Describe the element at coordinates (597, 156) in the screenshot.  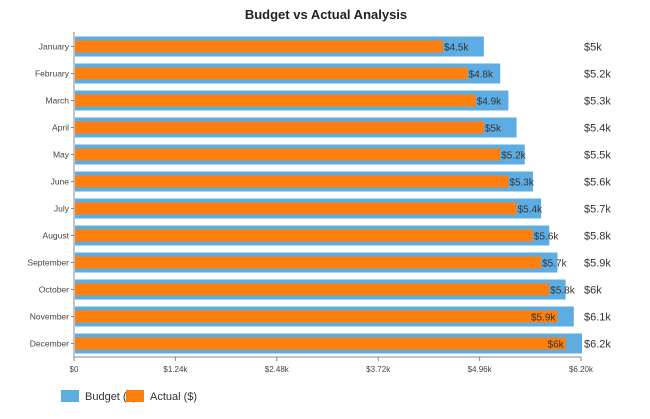
I see `budget-value-label: $5.5k` at that location.